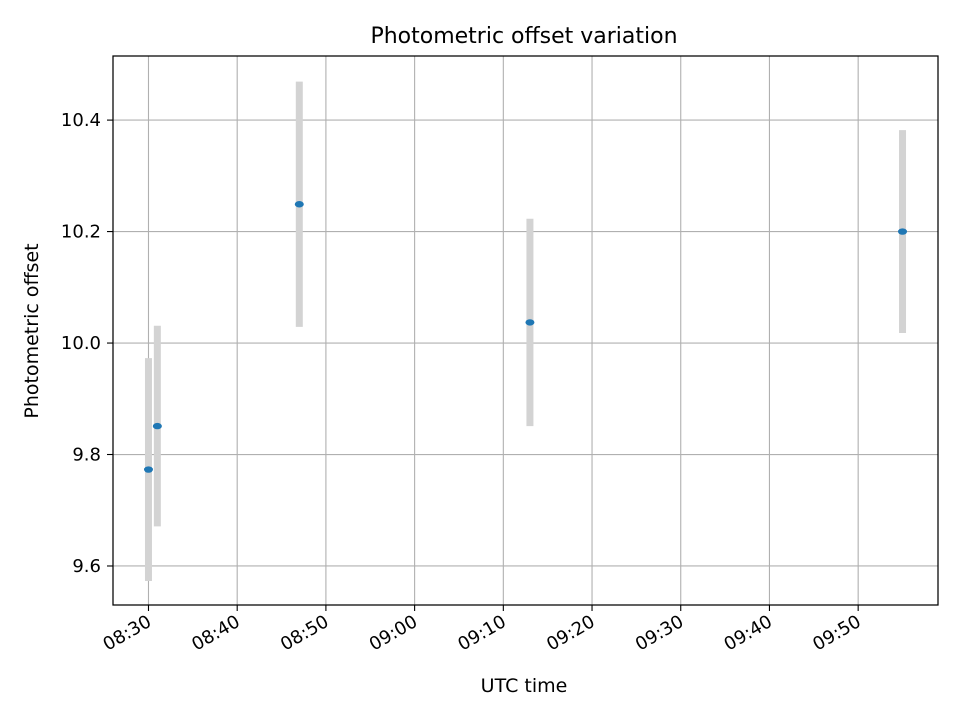 The height and width of the screenshot is (720, 960). Describe the element at coordinates (81, 232) in the screenshot. I see `y-tick-label: 10.2` at that location.